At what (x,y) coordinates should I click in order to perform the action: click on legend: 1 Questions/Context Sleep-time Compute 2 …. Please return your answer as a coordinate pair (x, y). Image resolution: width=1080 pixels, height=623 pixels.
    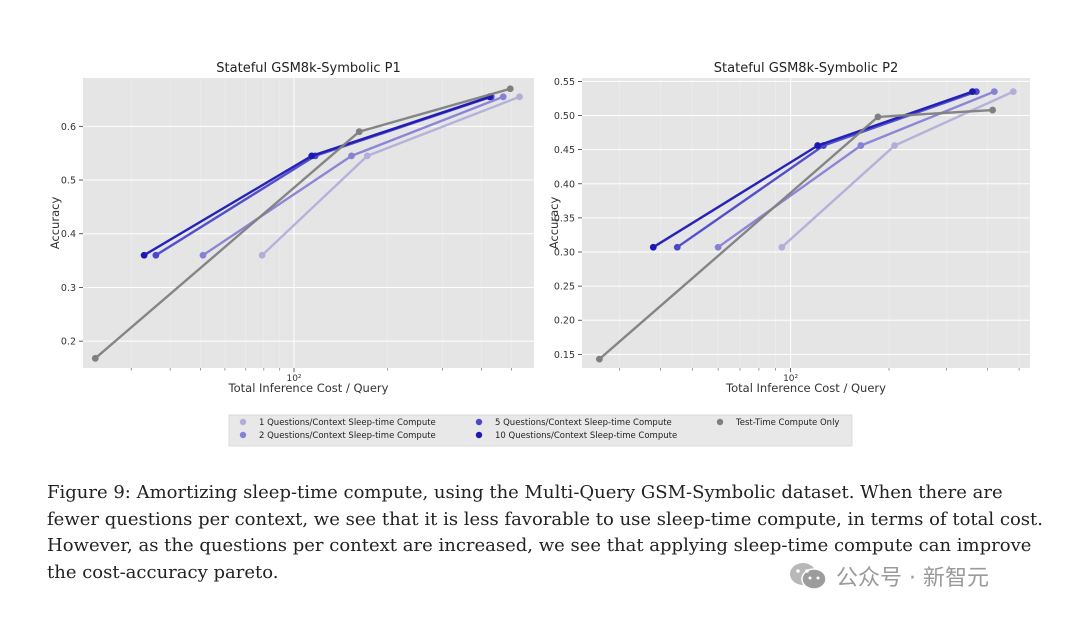
    Looking at the image, I should click on (540, 430).